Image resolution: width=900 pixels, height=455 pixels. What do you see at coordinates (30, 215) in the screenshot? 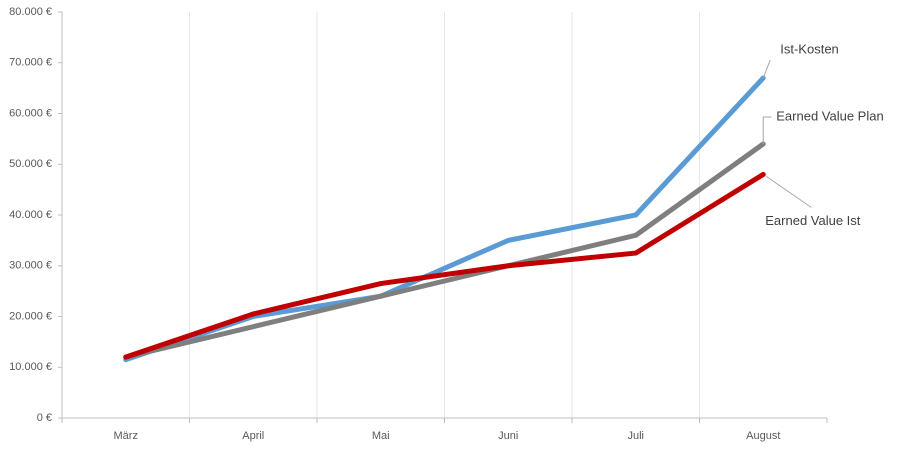
I see `y-tick-label: 40.000 €` at bounding box center [30, 215].